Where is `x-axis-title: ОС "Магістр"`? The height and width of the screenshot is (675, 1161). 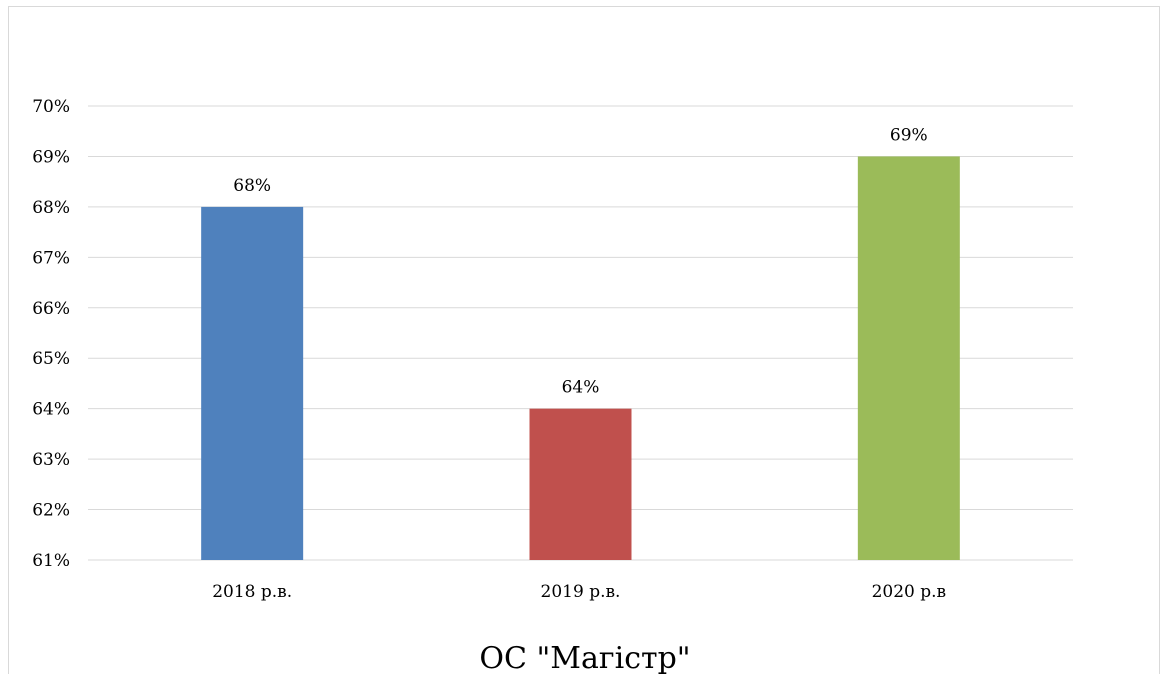
x-axis-title: ОС "Магістр" is located at coordinates (584, 658).